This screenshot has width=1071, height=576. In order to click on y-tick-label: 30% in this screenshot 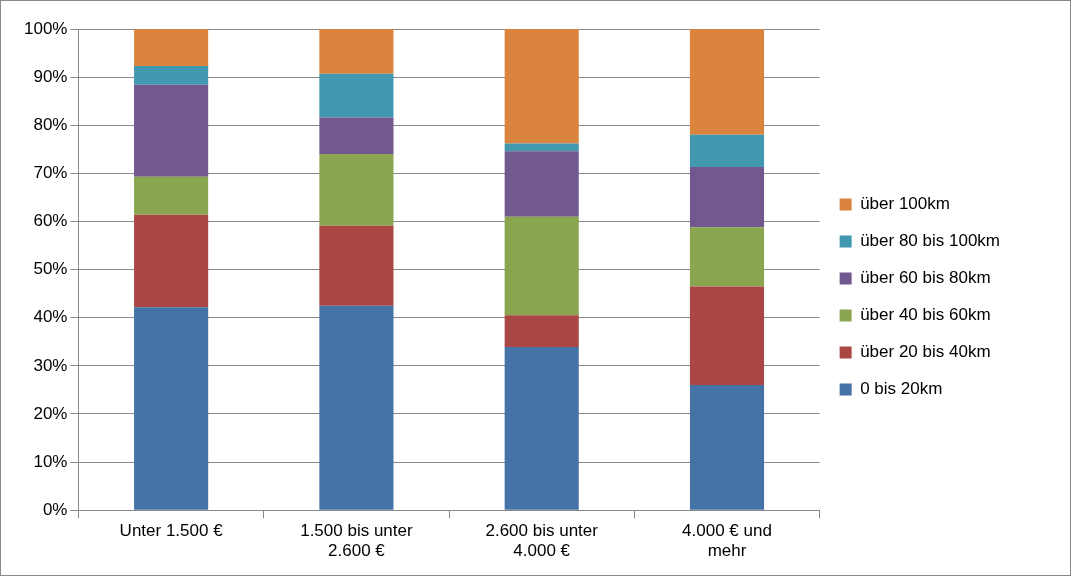, I will do `click(50, 365)`.